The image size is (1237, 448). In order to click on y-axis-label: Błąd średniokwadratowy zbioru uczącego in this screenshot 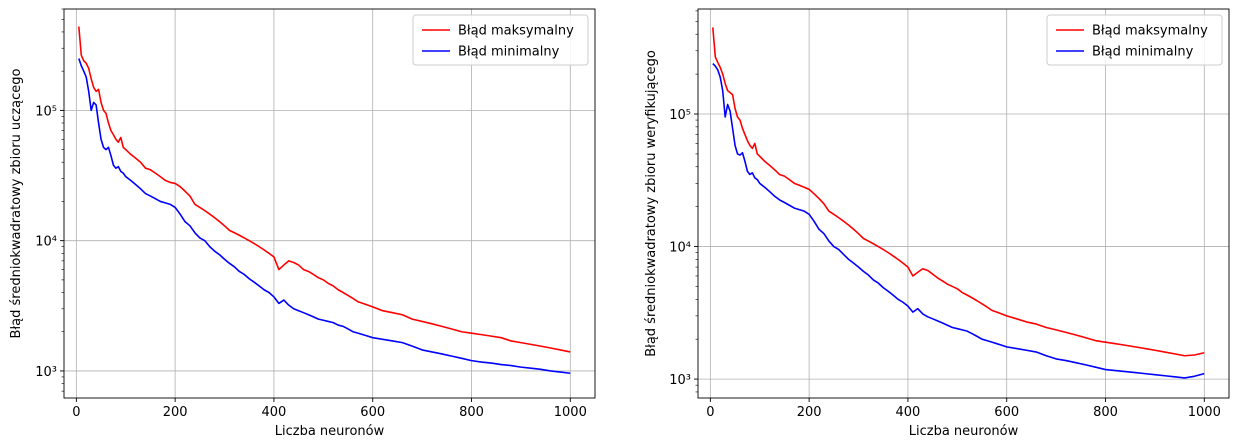, I will do `click(16, 203)`.